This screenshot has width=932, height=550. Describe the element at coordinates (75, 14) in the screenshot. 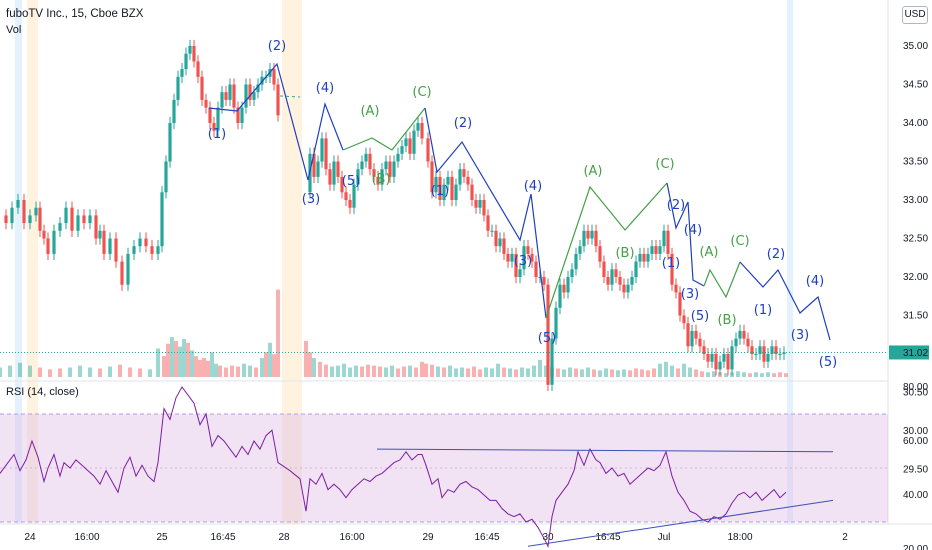

I see `symbol-title: fuboTV Inc., 15, Cboe BZX` at that location.